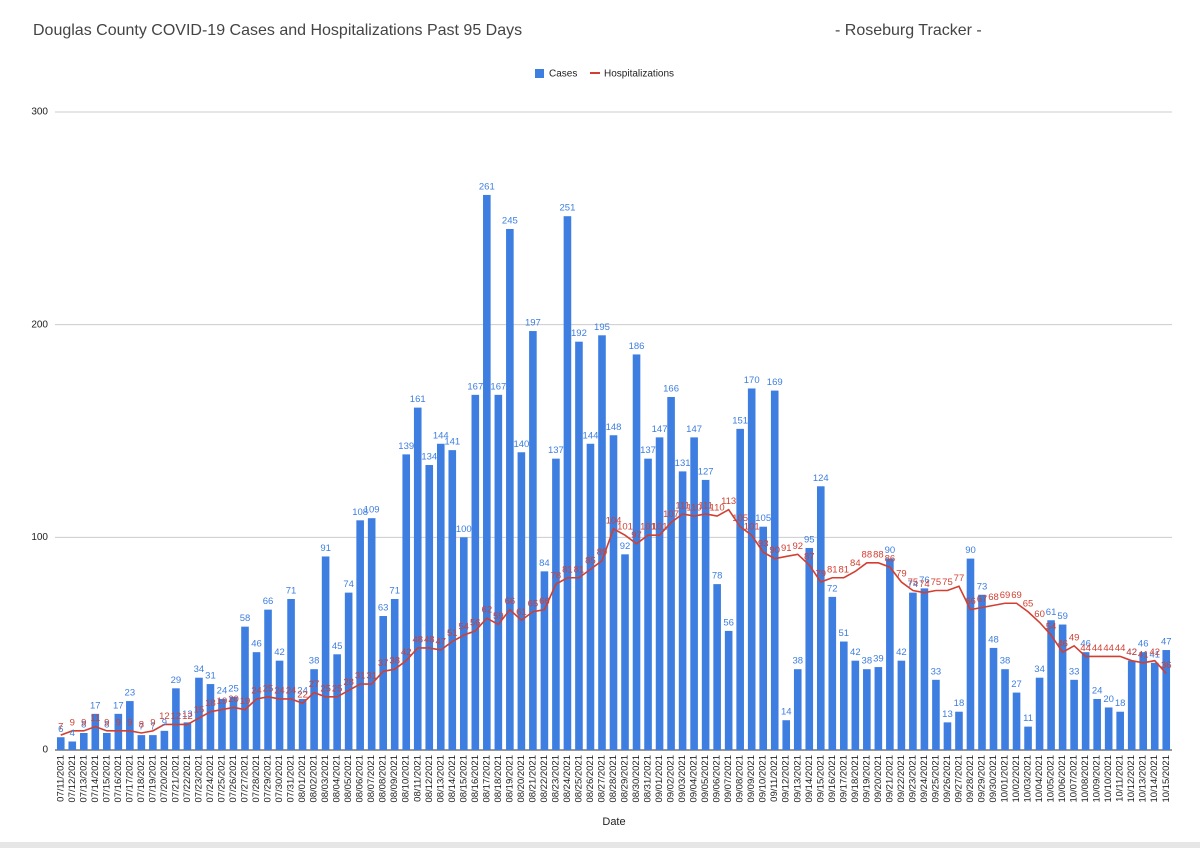 This screenshot has height=848, width=1200. Describe the element at coordinates (348, 682) in the screenshot. I see `data-label: 28` at that location.